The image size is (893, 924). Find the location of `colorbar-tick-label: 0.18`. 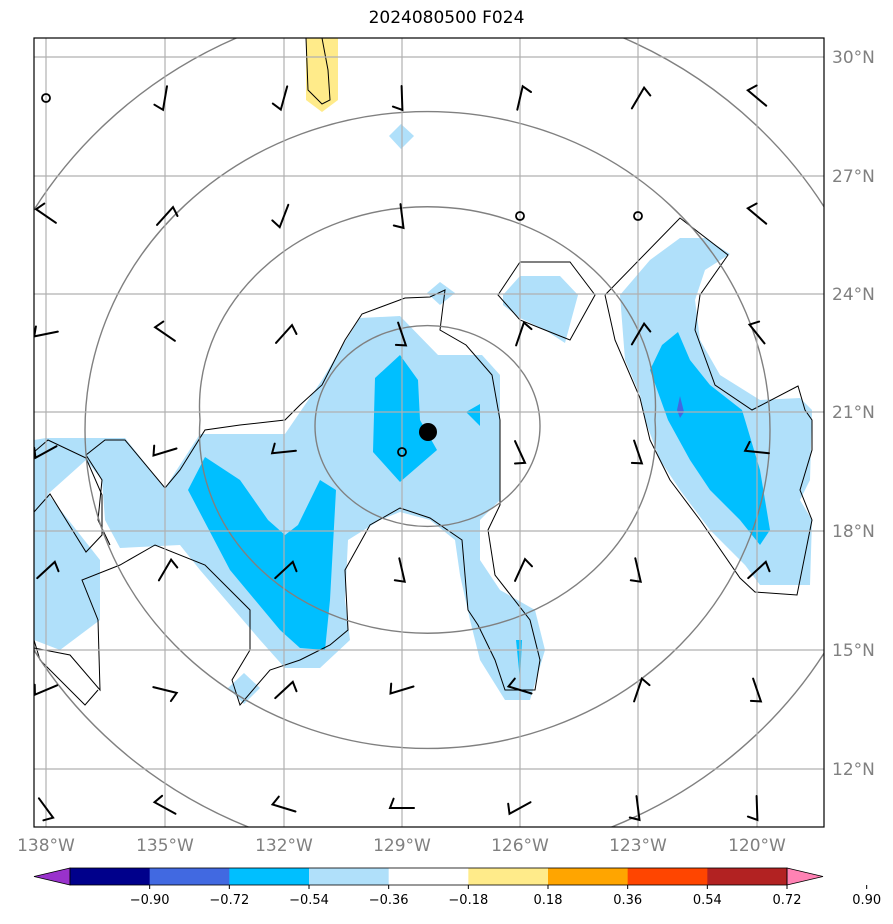

colorbar-tick-label: 0.18 is located at coordinates (548, 900).